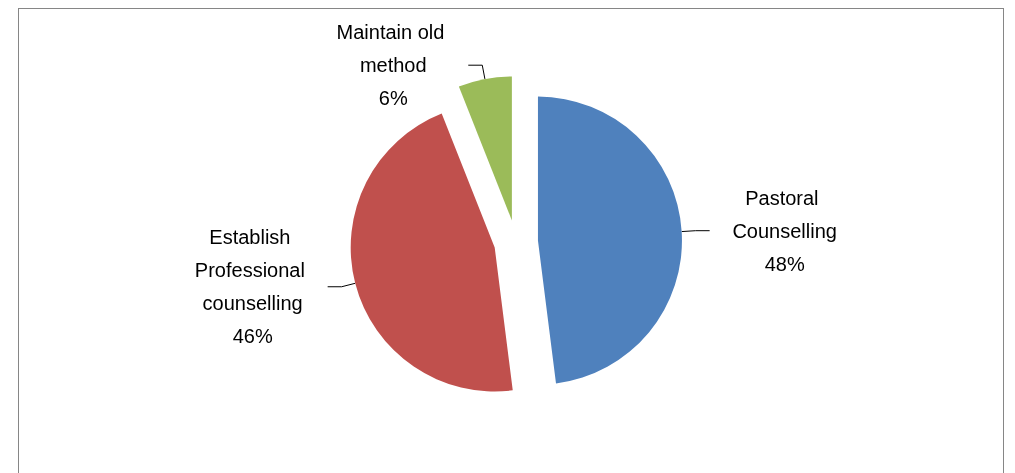  I want to click on slice-label: Maintain old method, so click(393, 49).